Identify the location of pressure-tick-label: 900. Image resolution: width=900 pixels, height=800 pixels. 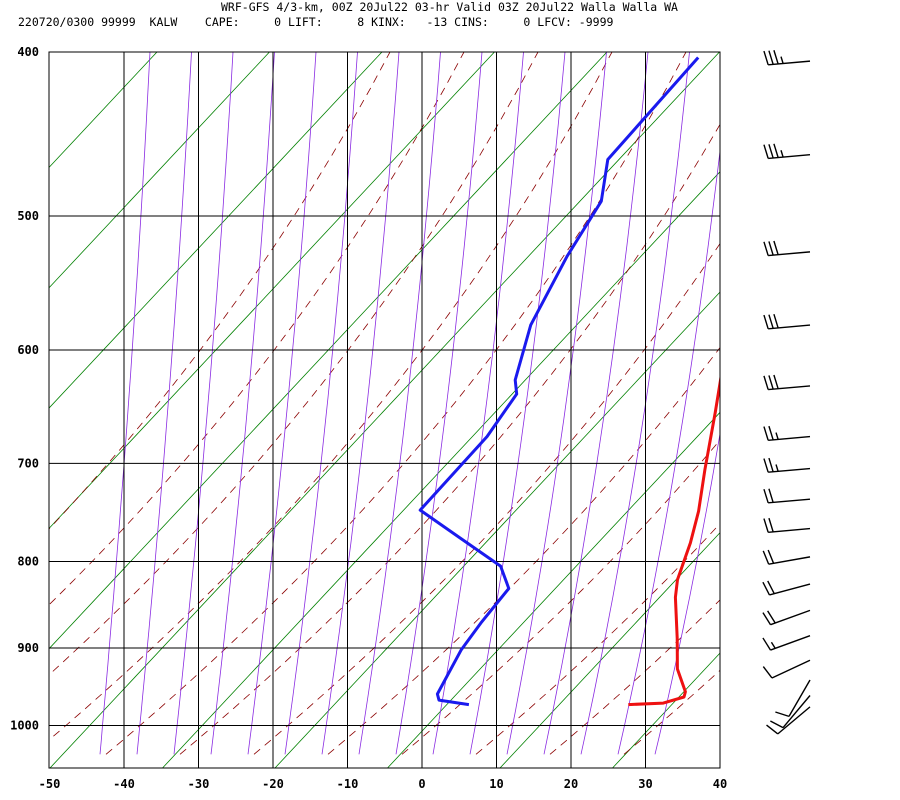
(28, 648).